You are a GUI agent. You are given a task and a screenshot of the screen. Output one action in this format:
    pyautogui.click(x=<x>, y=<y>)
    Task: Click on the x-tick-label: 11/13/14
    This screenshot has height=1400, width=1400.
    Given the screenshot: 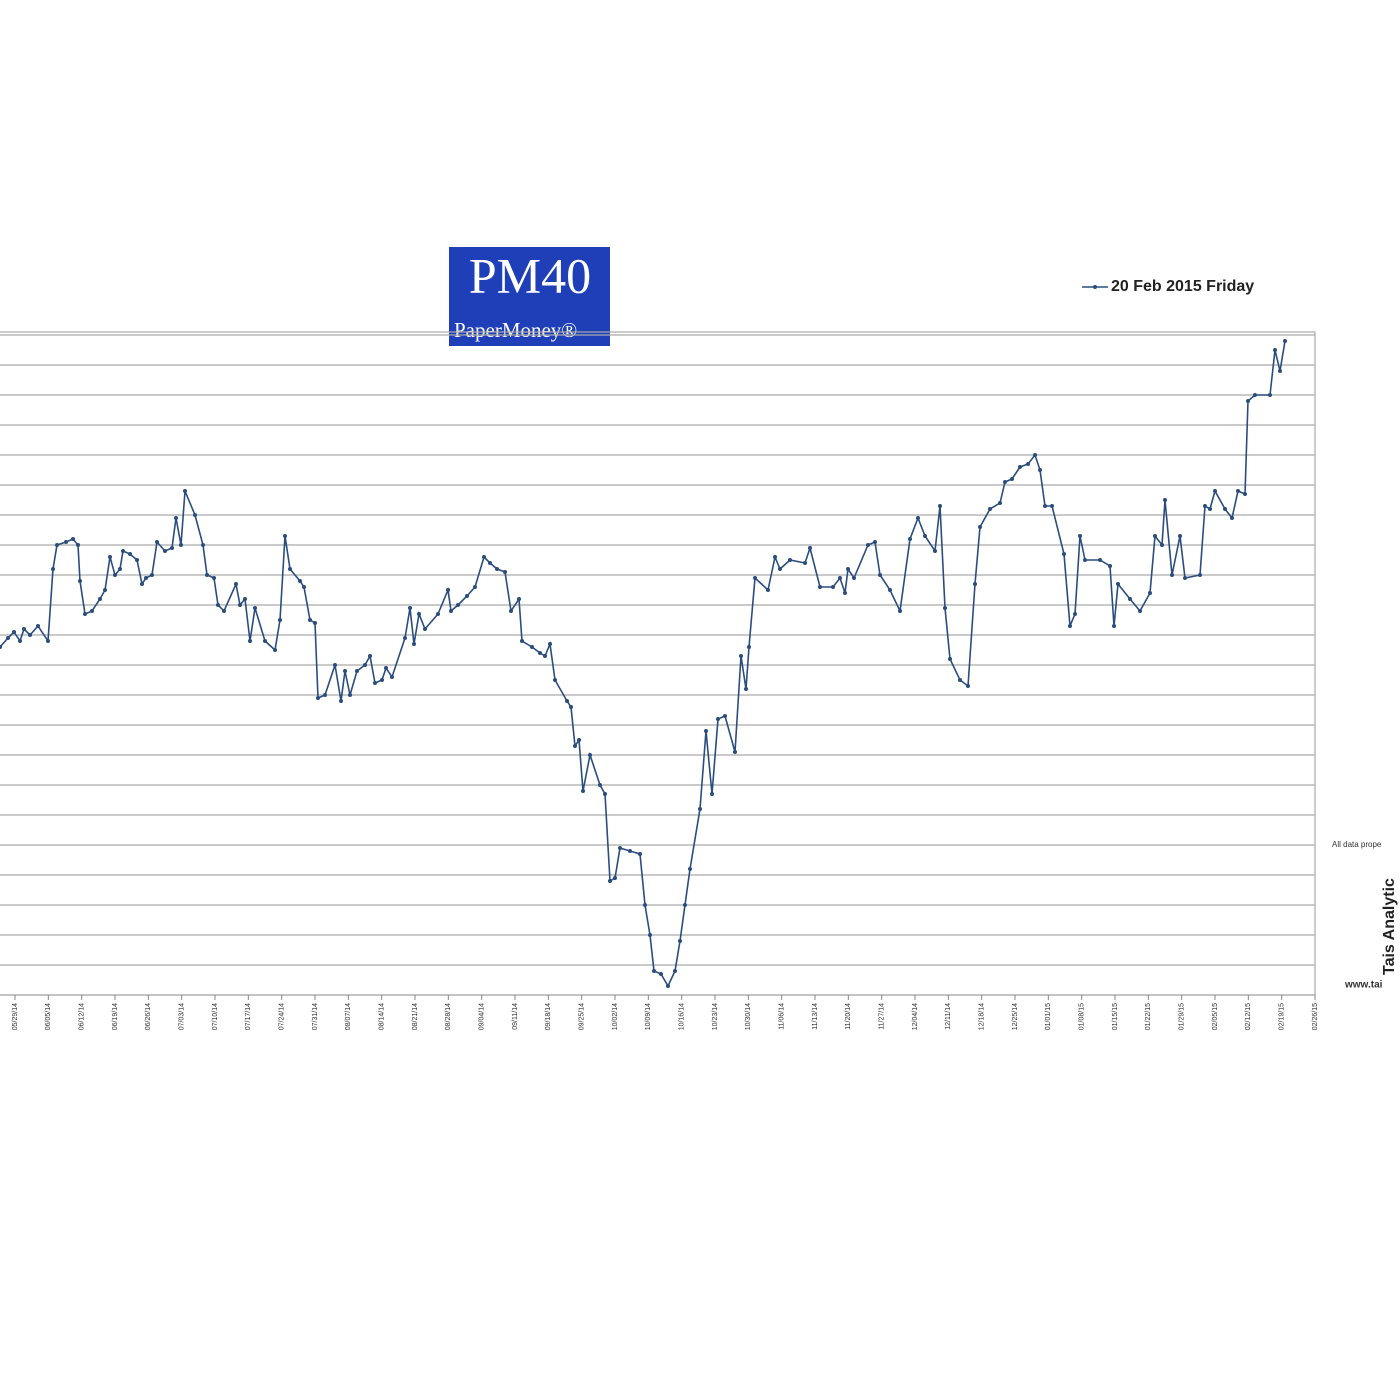 What is the action you would take?
    pyautogui.click(x=815, y=1016)
    